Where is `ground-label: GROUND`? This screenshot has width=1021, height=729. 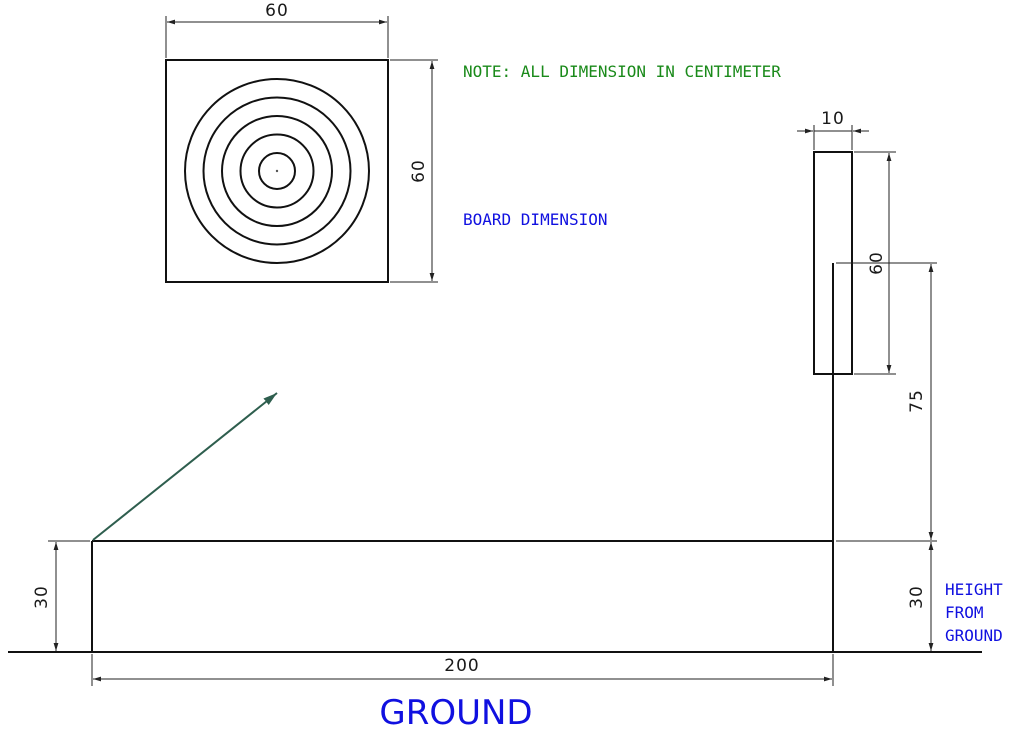 ground-label: GROUND is located at coordinates (455, 711).